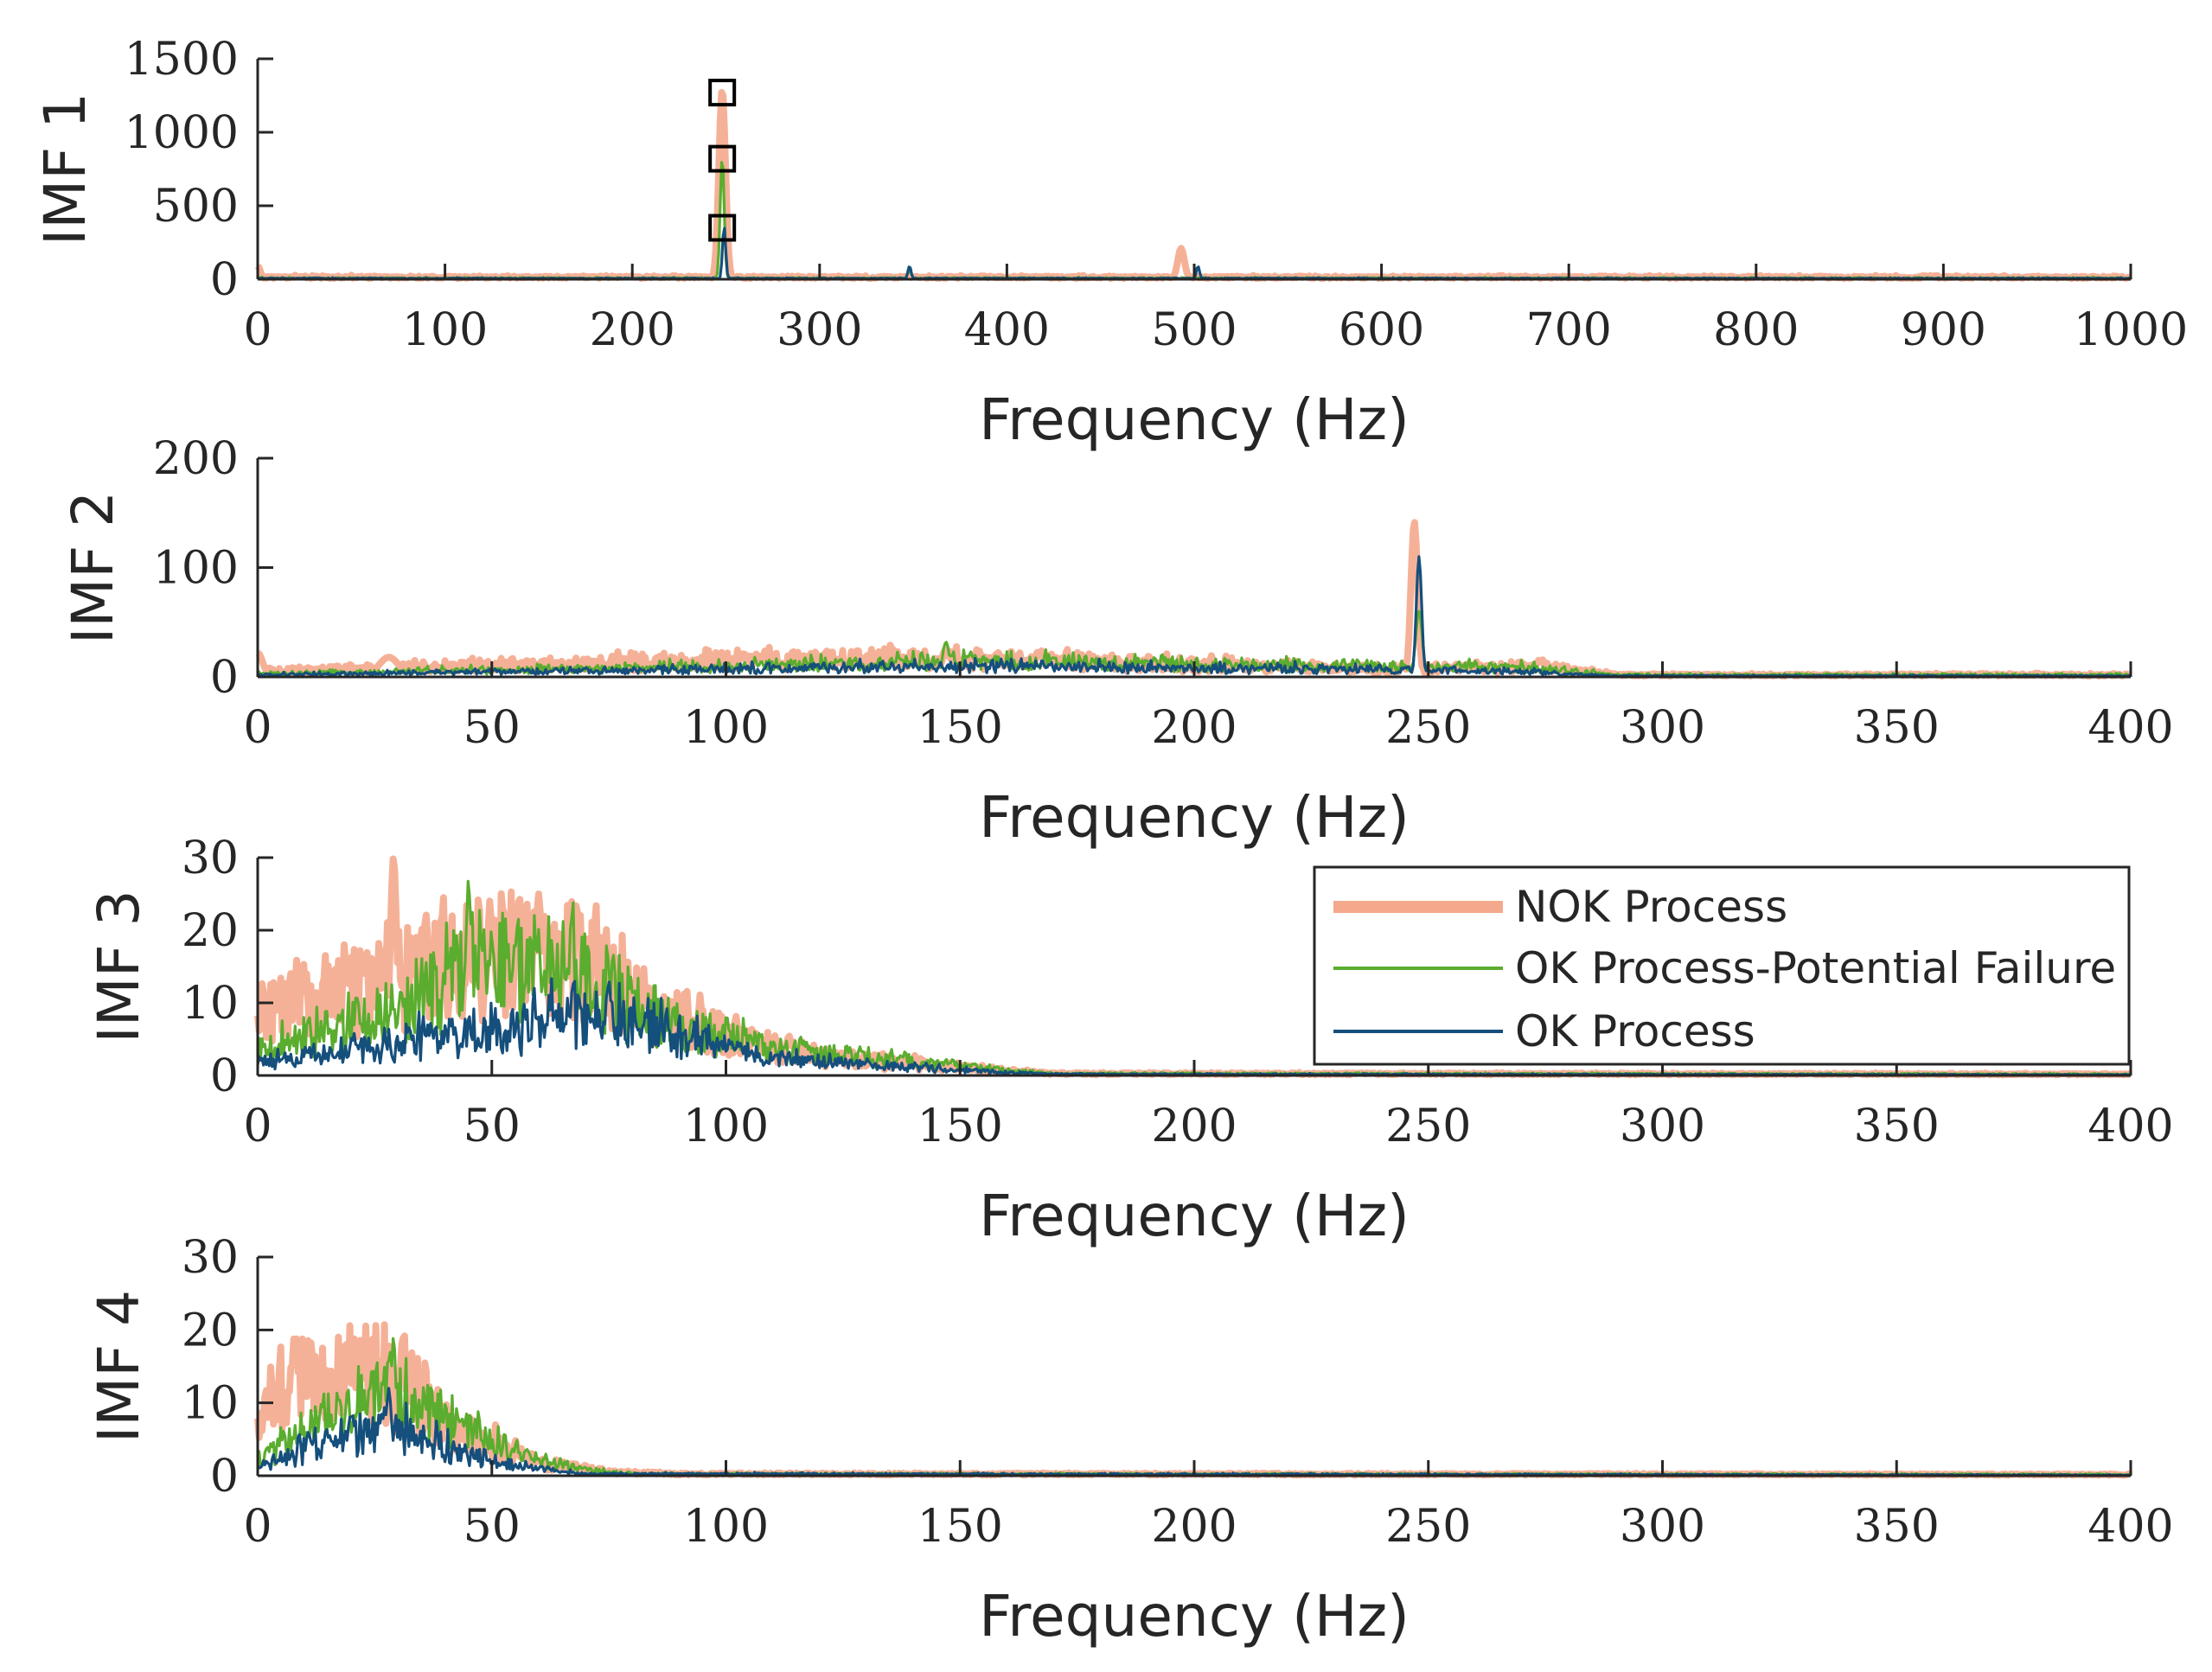 This screenshot has width=2212, height=1672. I want to click on x-tick-label: 700, so click(1569, 330).